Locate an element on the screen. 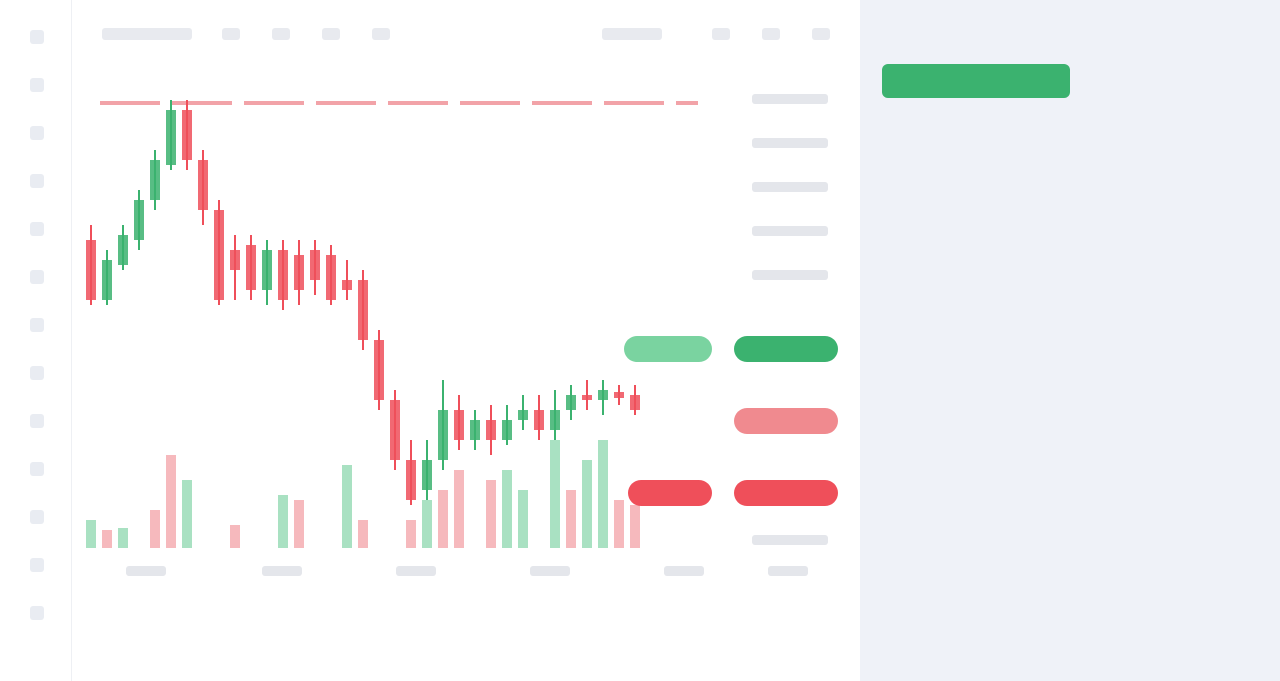 The height and width of the screenshot is (681, 1280). fib-tool-icon is located at coordinates (37, 133).